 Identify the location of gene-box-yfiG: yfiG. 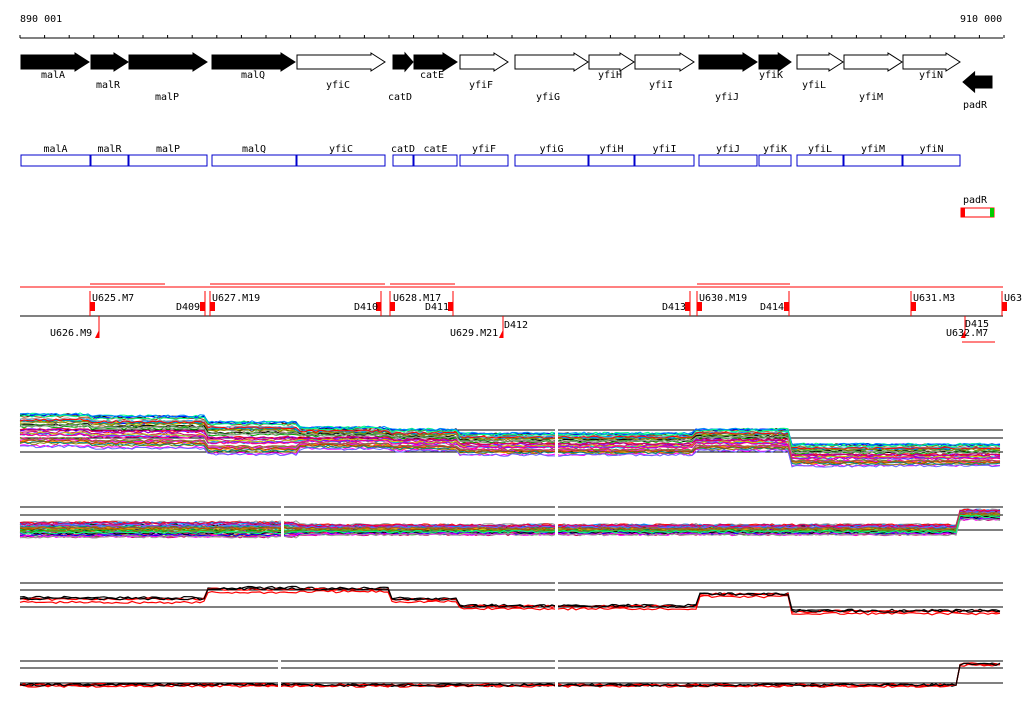
(551, 155).